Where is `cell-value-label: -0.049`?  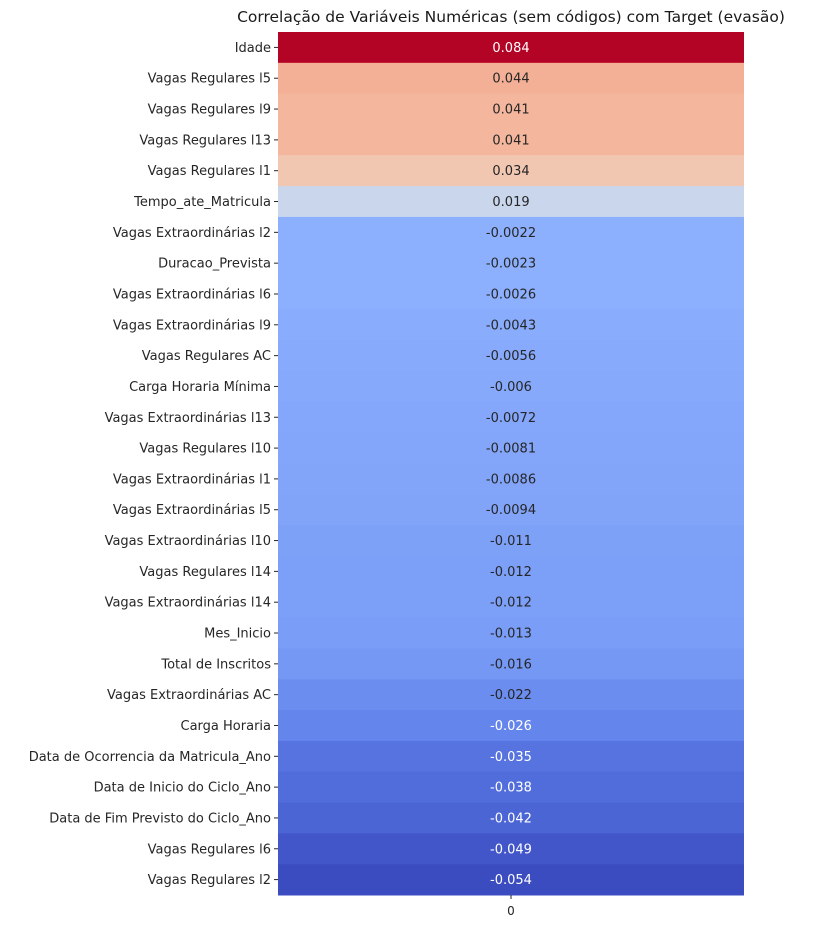 cell-value-label: -0.049 is located at coordinates (511, 849).